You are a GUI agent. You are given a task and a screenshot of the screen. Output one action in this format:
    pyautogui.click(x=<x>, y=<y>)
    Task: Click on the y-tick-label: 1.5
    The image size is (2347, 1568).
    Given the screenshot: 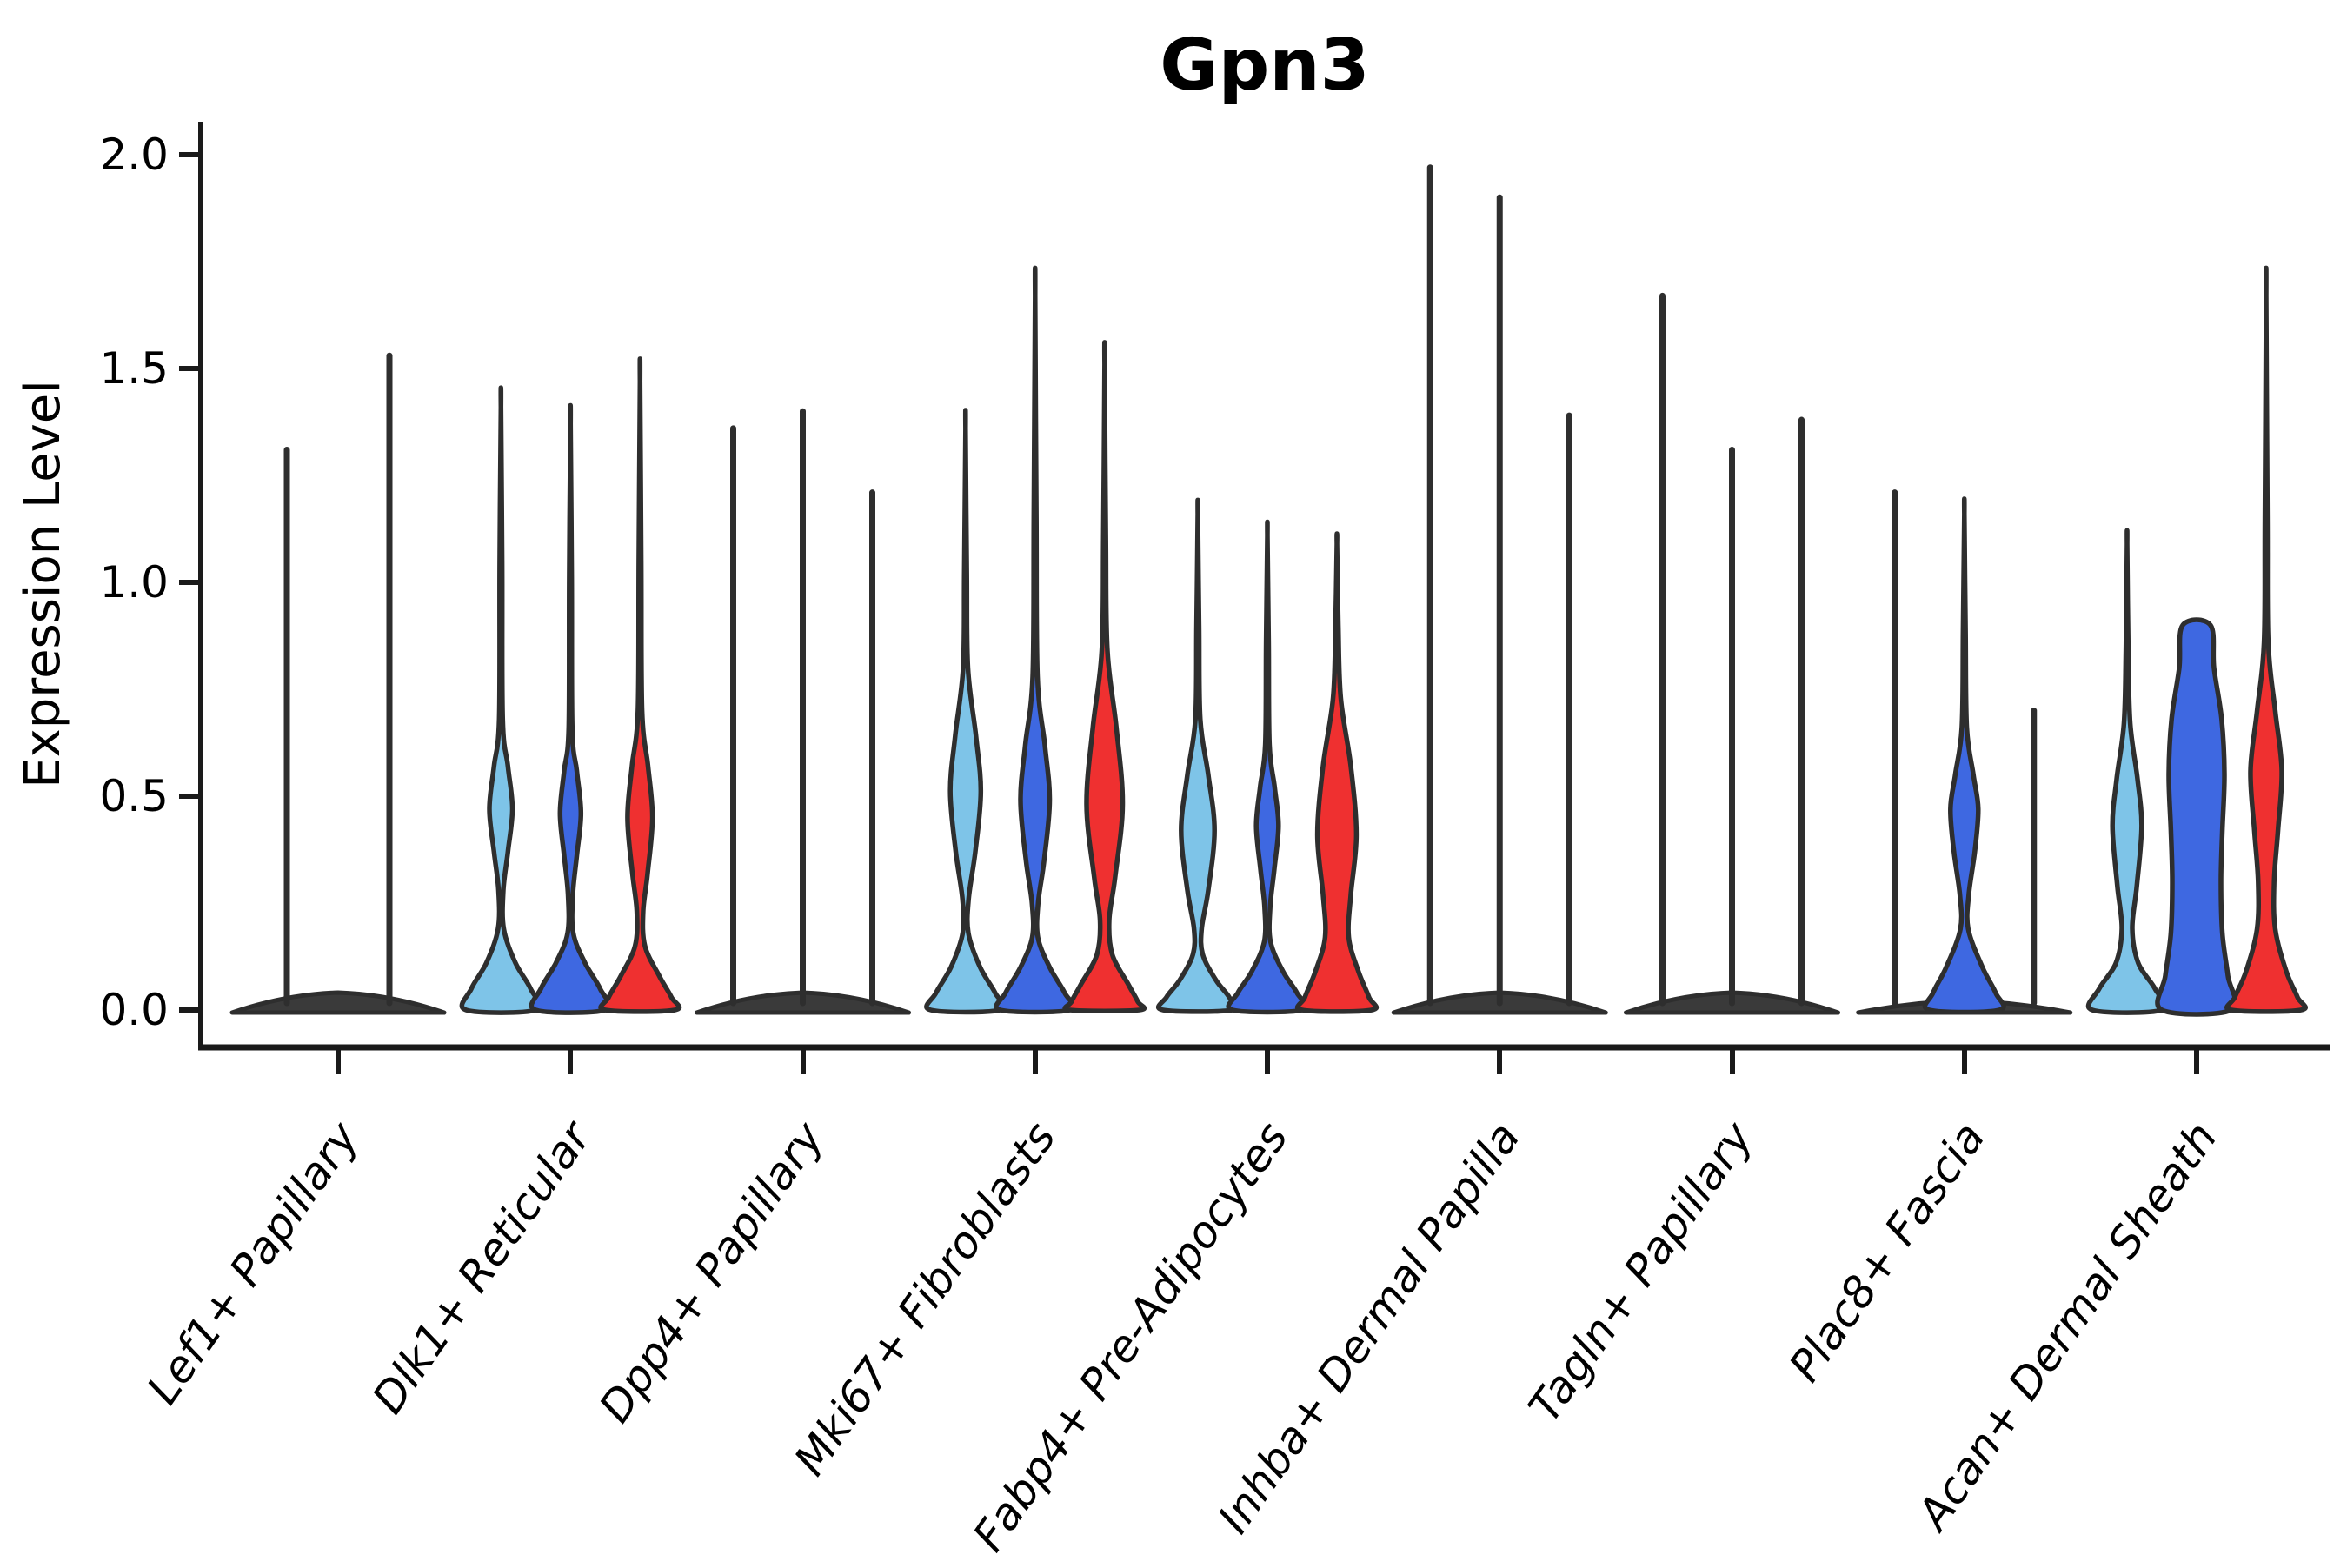 What is the action you would take?
    pyautogui.click(x=134, y=368)
    